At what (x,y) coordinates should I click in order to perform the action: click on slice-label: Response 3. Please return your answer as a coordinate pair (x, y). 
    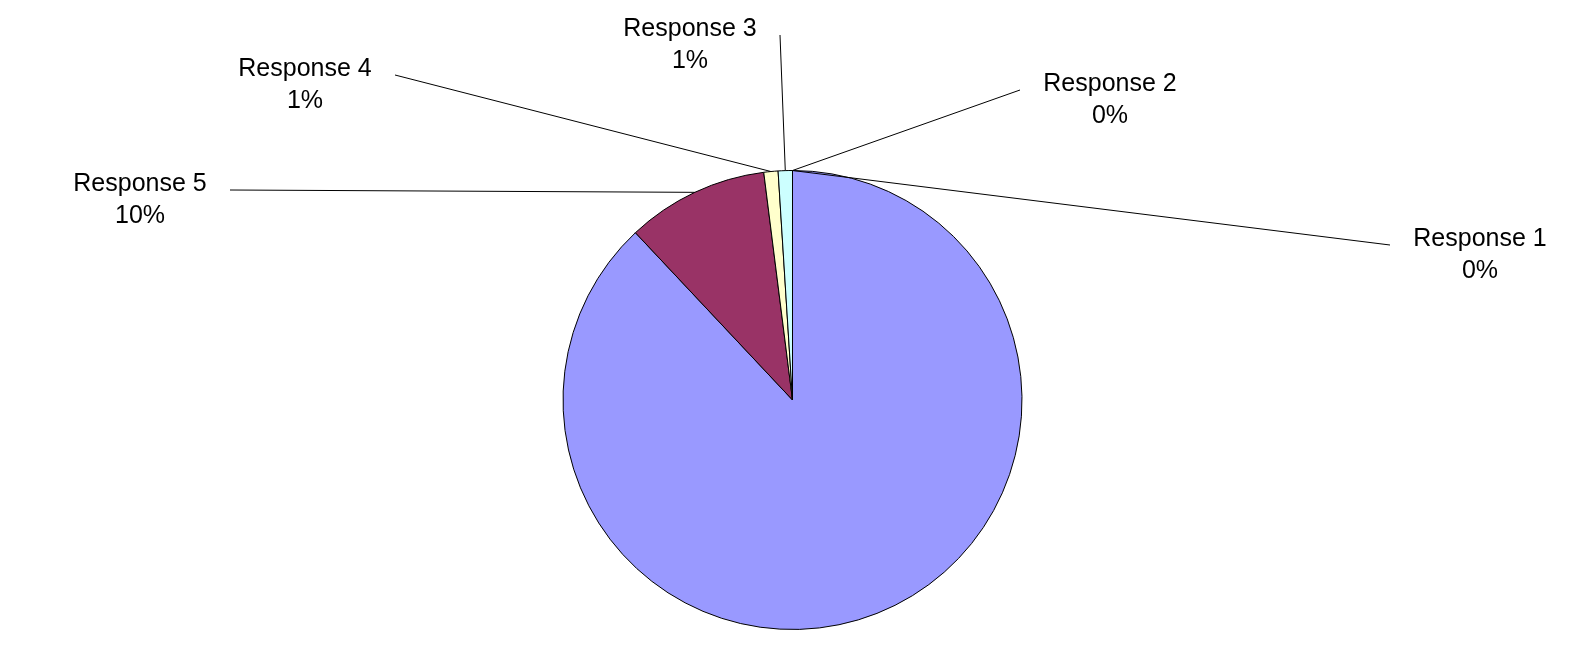
    Looking at the image, I should click on (690, 26).